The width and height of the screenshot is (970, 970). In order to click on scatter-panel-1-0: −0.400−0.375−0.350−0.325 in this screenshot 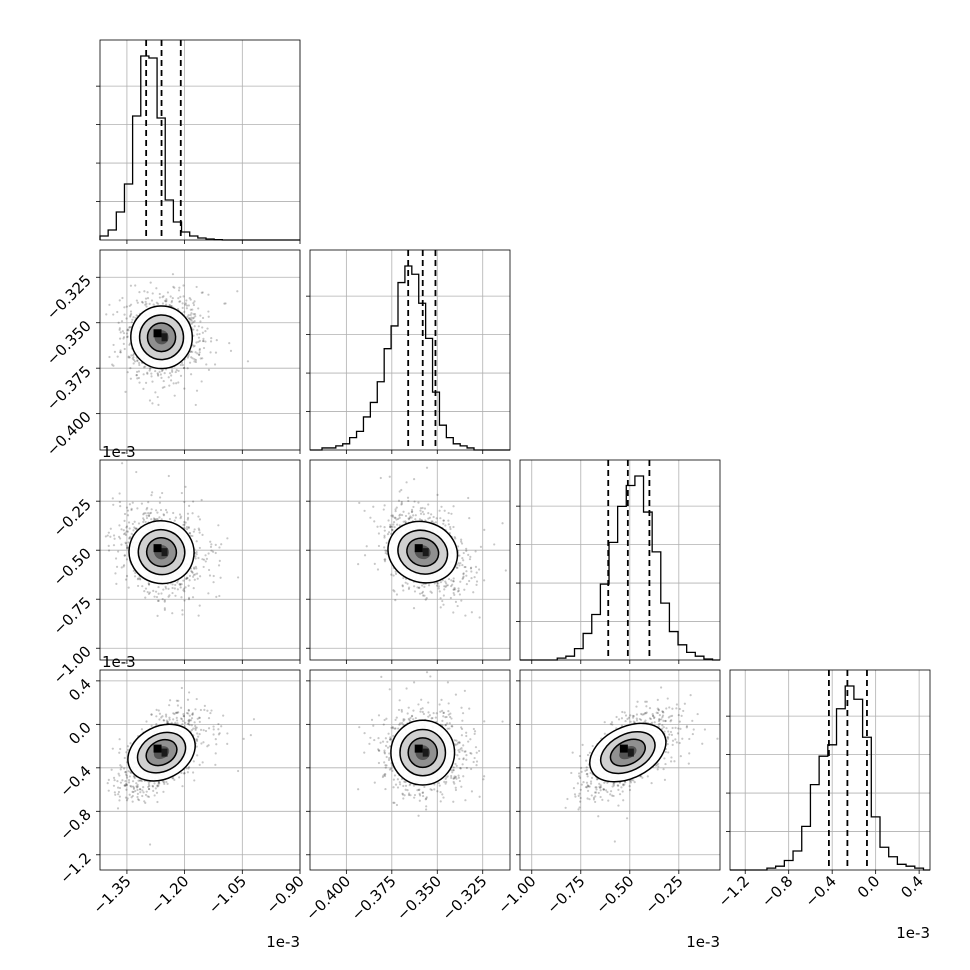, I will do `click(172, 354)`.